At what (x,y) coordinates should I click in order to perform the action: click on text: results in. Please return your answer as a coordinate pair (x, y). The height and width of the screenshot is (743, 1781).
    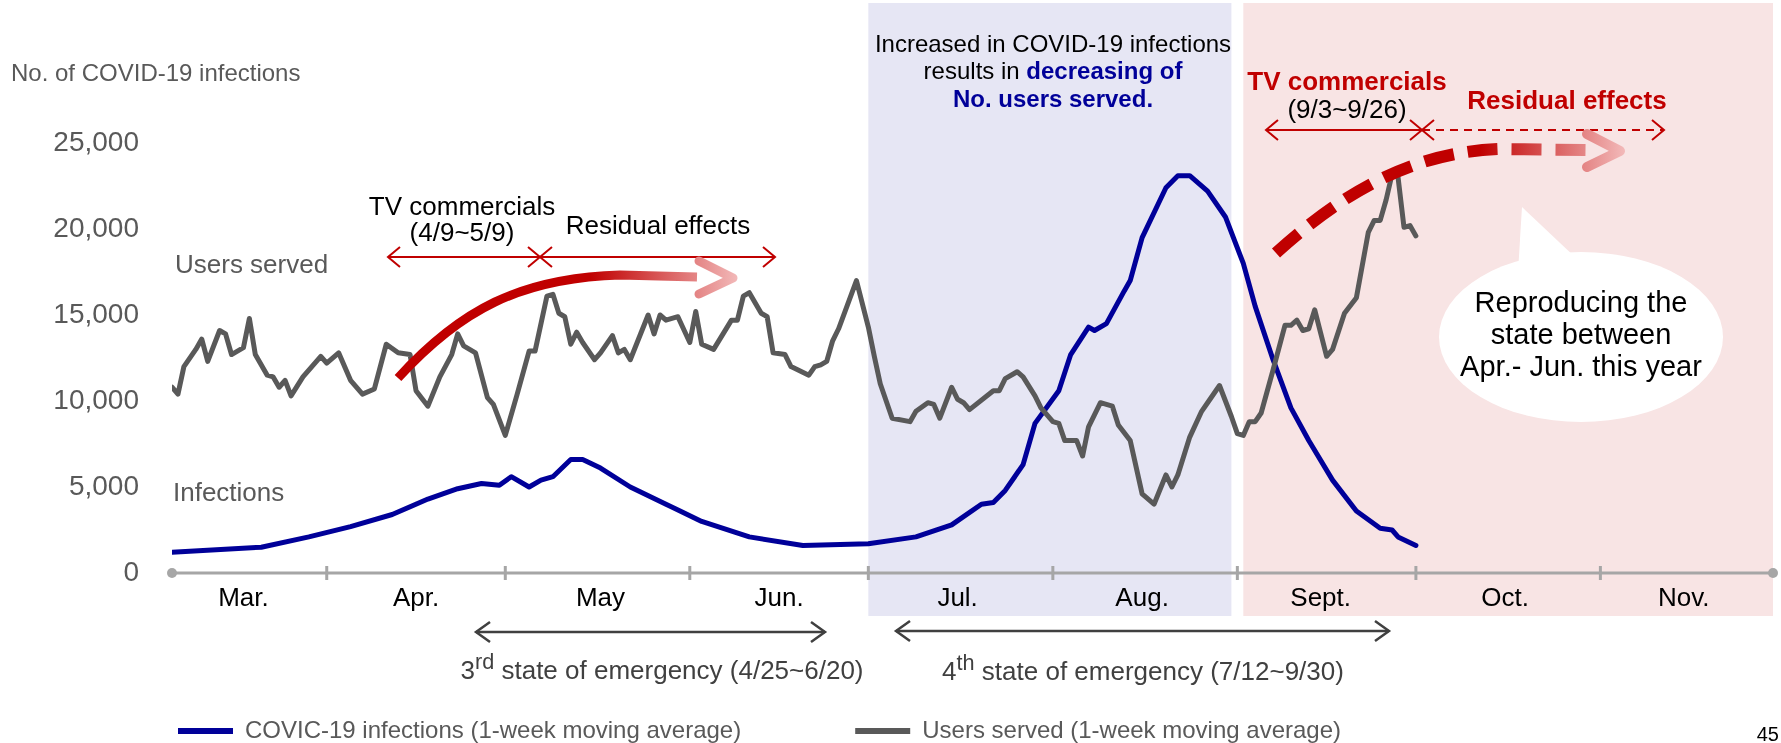
    Looking at the image, I should click on (971, 71).